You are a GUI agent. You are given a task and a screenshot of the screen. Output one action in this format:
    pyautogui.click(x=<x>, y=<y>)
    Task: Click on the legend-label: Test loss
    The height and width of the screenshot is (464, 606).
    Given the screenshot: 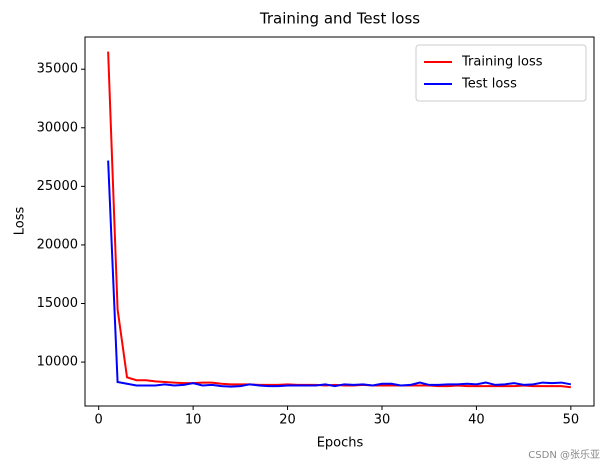 What is the action you would take?
    pyautogui.click(x=489, y=84)
    